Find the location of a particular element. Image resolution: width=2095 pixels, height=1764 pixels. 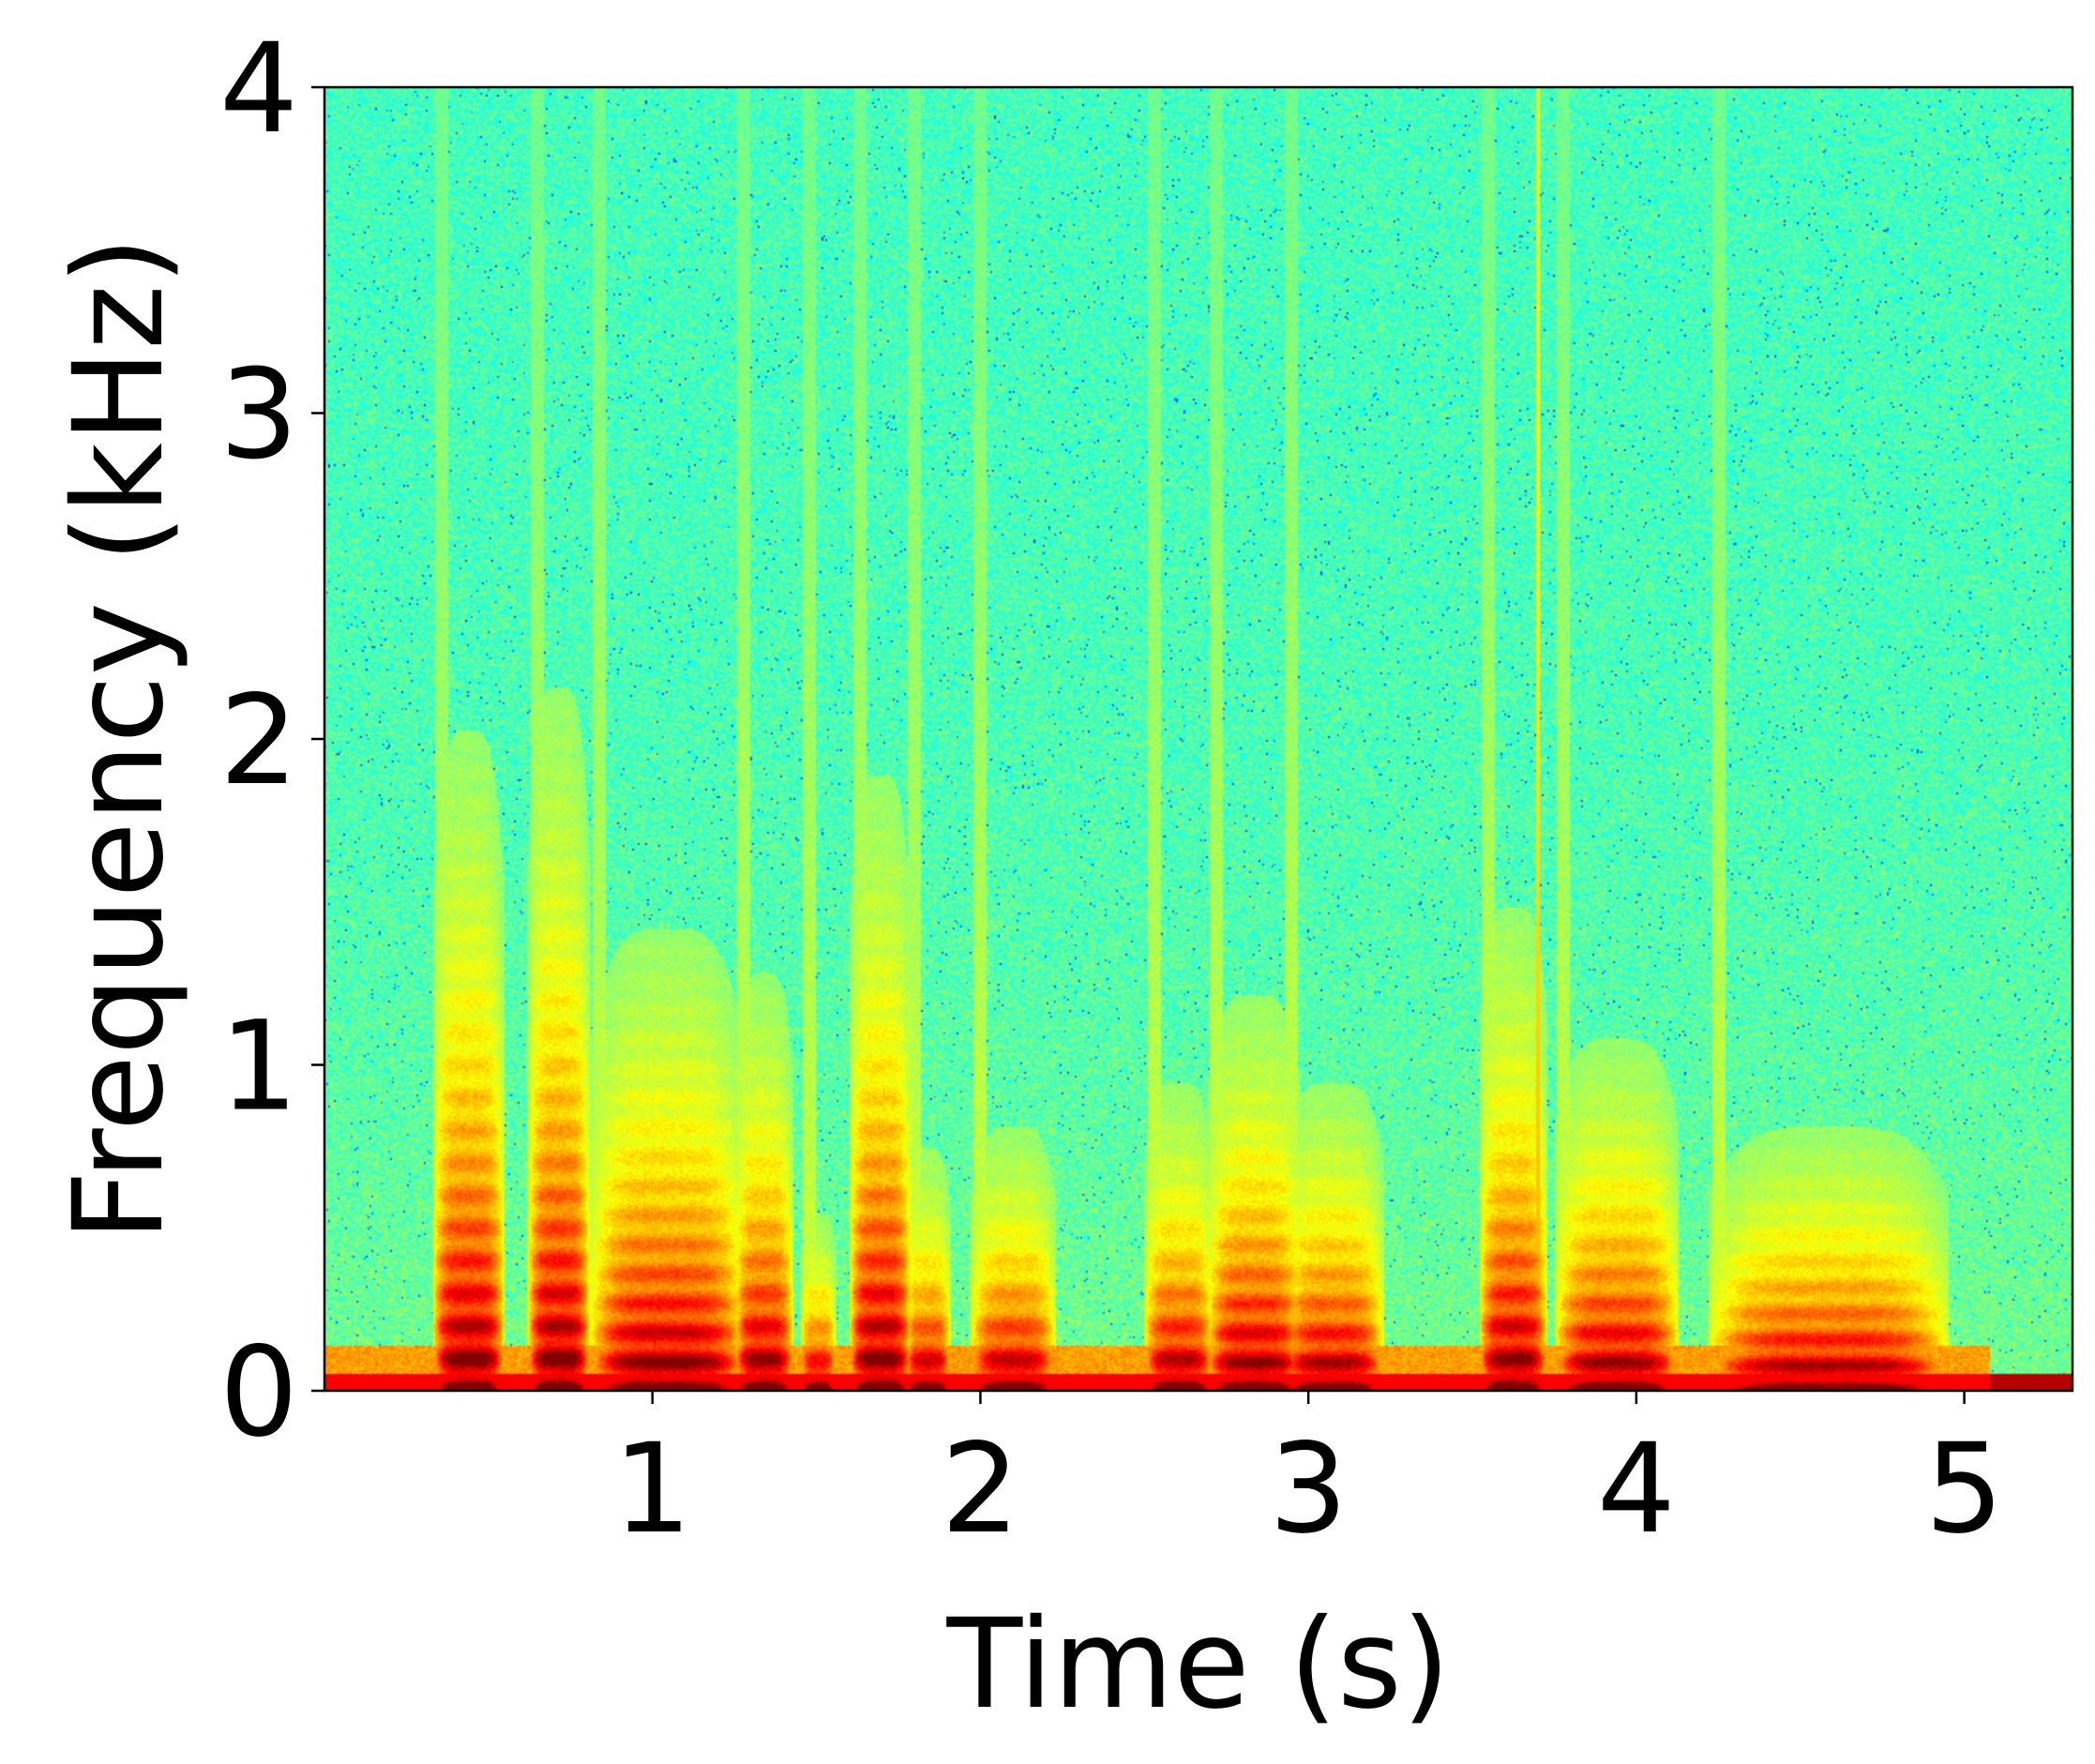

y-tick-label: 4 is located at coordinates (259, 89).